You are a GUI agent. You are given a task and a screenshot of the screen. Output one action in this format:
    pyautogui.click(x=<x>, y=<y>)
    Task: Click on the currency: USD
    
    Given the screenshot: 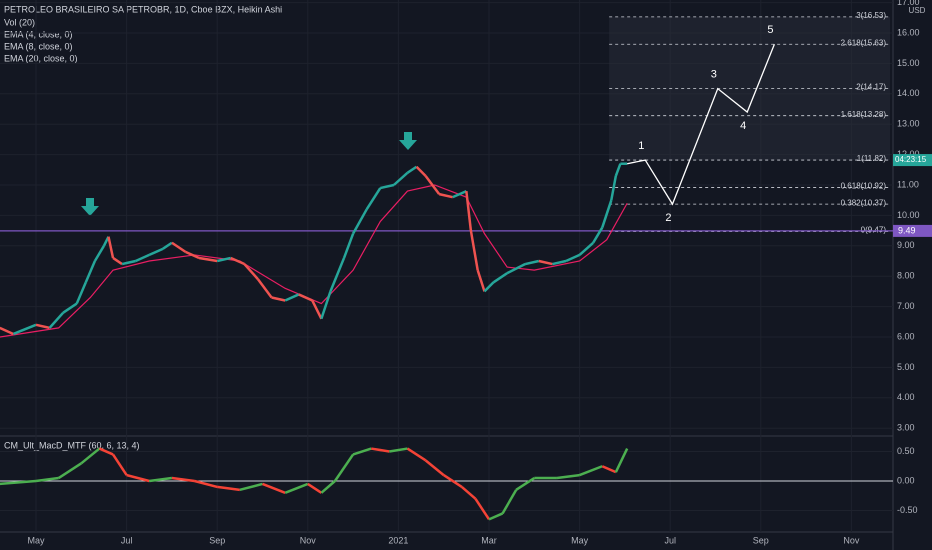 What is the action you would take?
    pyautogui.click(x=917, y=10)
    